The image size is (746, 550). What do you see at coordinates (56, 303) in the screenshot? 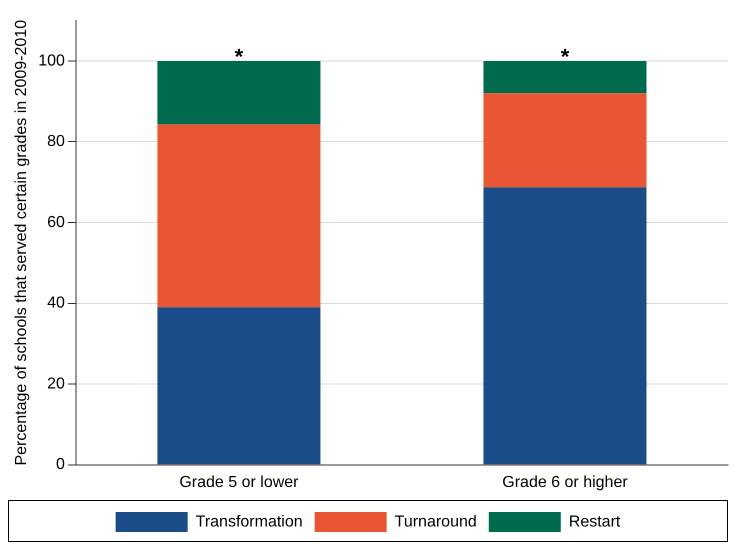
I see `y-tick-label: 40` at bounding box center [56, 303].